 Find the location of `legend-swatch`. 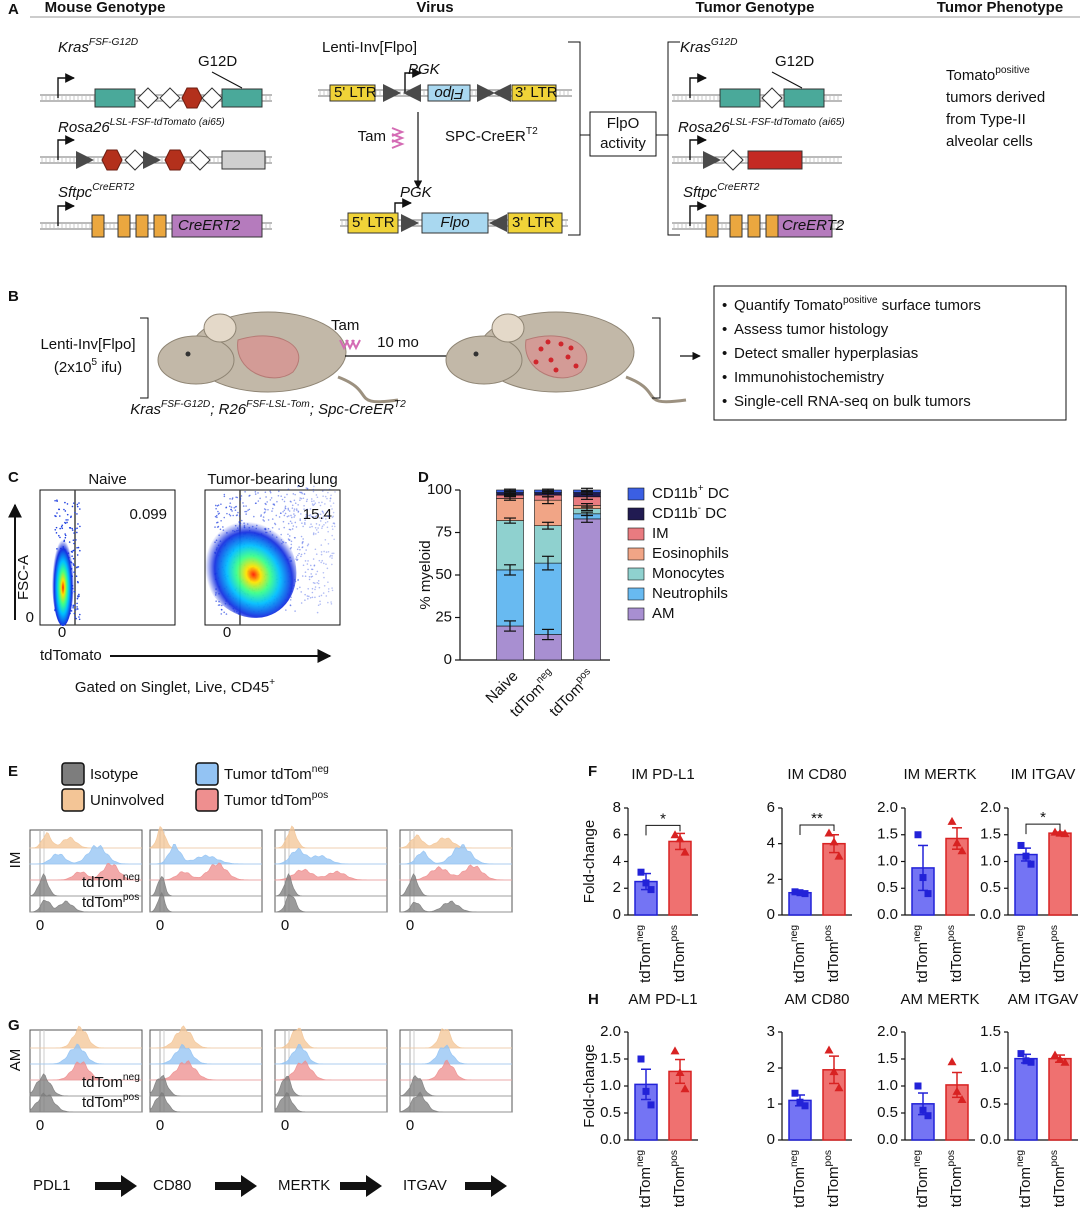

legend-swatch is located at coordinates (636, 574).